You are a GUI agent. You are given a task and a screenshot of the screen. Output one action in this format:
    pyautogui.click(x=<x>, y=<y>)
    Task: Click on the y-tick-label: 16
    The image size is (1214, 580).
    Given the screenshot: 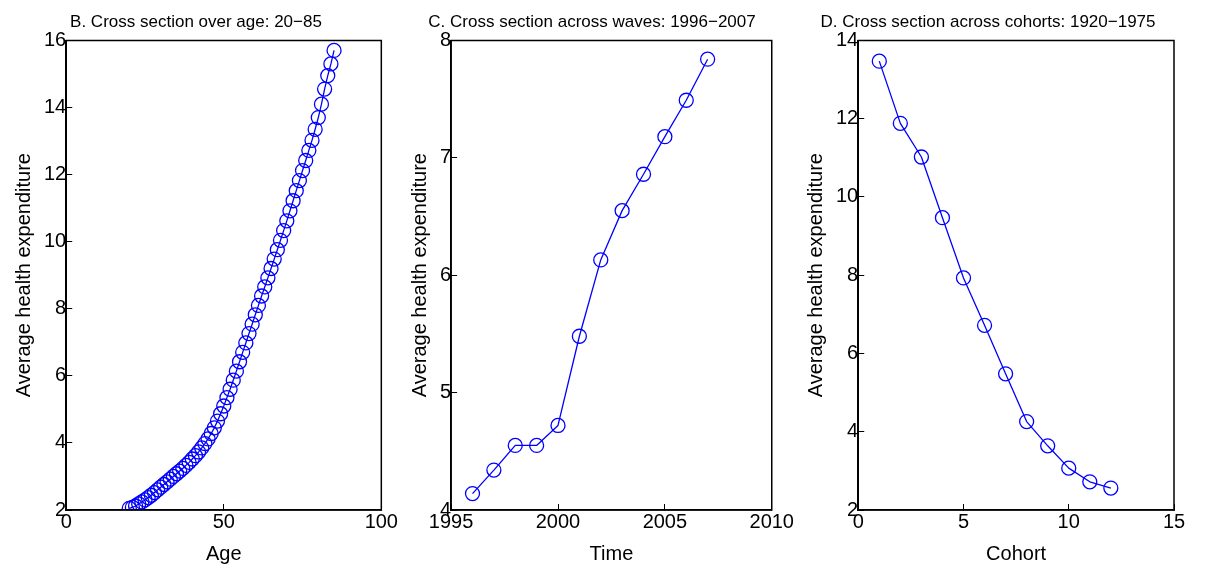 What is the action you would take?
    pyautogui.click(x=55, y=38)
    